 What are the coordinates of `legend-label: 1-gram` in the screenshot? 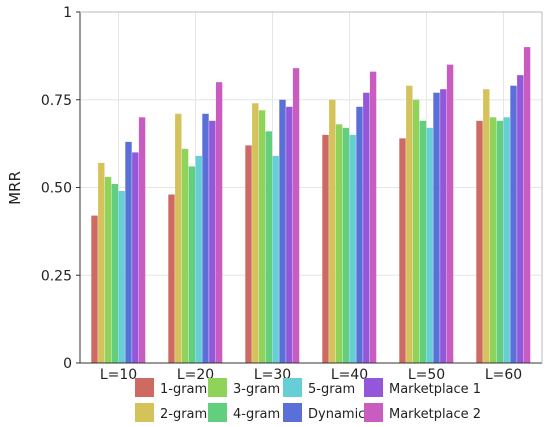 It's located at (183, 389).